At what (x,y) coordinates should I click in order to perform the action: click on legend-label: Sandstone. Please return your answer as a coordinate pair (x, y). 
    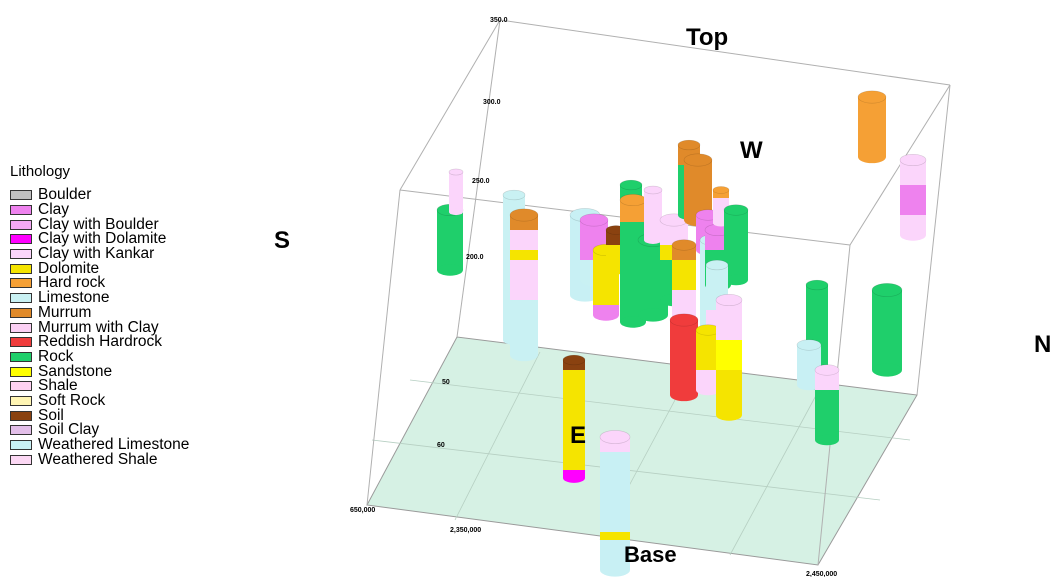
    Looking at the image, I should click on (75, 371).